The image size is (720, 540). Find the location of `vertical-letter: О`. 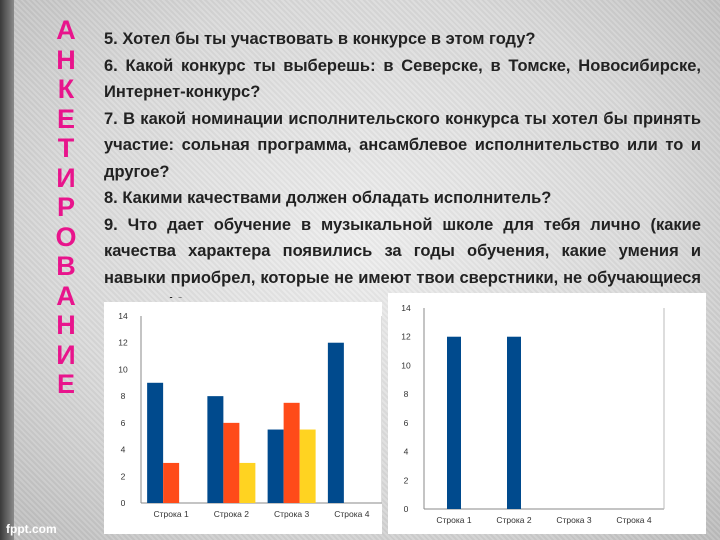

vertical-letter: О is located at coordinates (66, 236).